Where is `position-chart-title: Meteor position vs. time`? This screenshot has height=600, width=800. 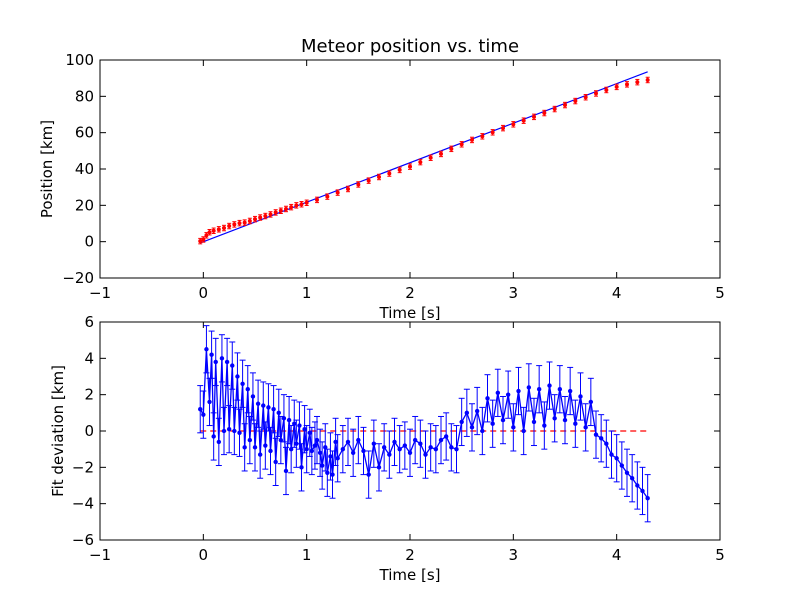
position-chart-title: Meteor position vs. time is located at coordinates (410, 46).